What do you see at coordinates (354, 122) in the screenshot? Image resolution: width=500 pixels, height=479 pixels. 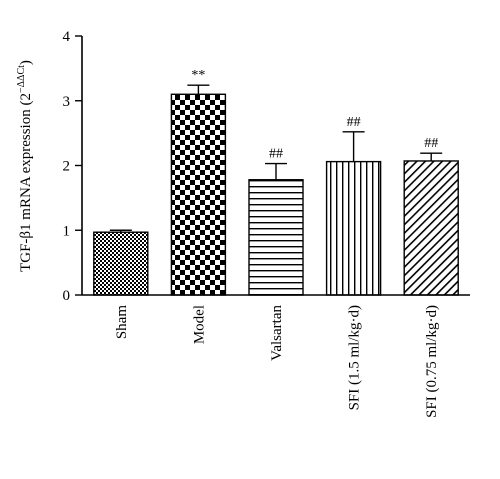 I see `significance-label-3: ##` at bounding box center [354, 122].